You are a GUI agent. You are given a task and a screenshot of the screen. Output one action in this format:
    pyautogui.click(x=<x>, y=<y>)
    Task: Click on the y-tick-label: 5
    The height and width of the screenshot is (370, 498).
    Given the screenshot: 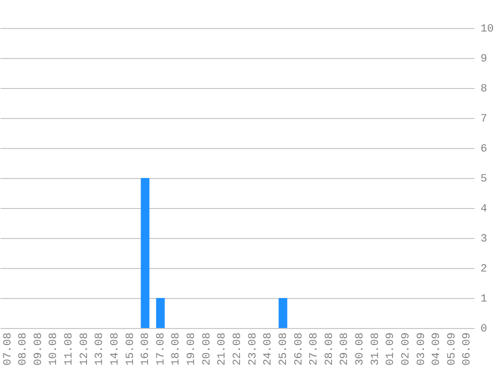 What is the action you would take?
    pyautogui.click(x=484, y=180)
    